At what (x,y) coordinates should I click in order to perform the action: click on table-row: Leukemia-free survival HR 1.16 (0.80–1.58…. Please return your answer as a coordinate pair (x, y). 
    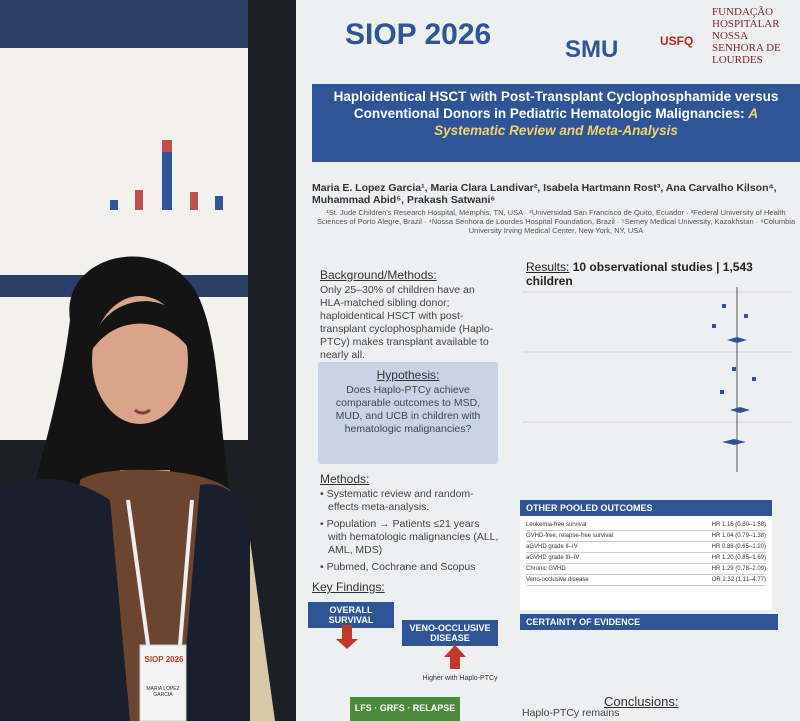
    Looking at the image, I should click on (646, 525).